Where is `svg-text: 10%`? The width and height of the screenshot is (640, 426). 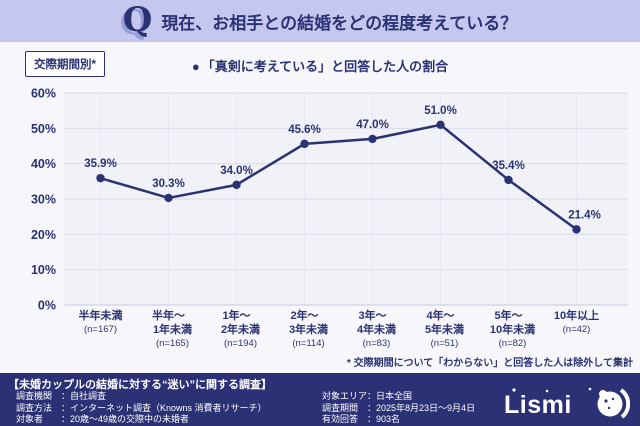 svg-text: 10% is located at coordinates (43, 270).